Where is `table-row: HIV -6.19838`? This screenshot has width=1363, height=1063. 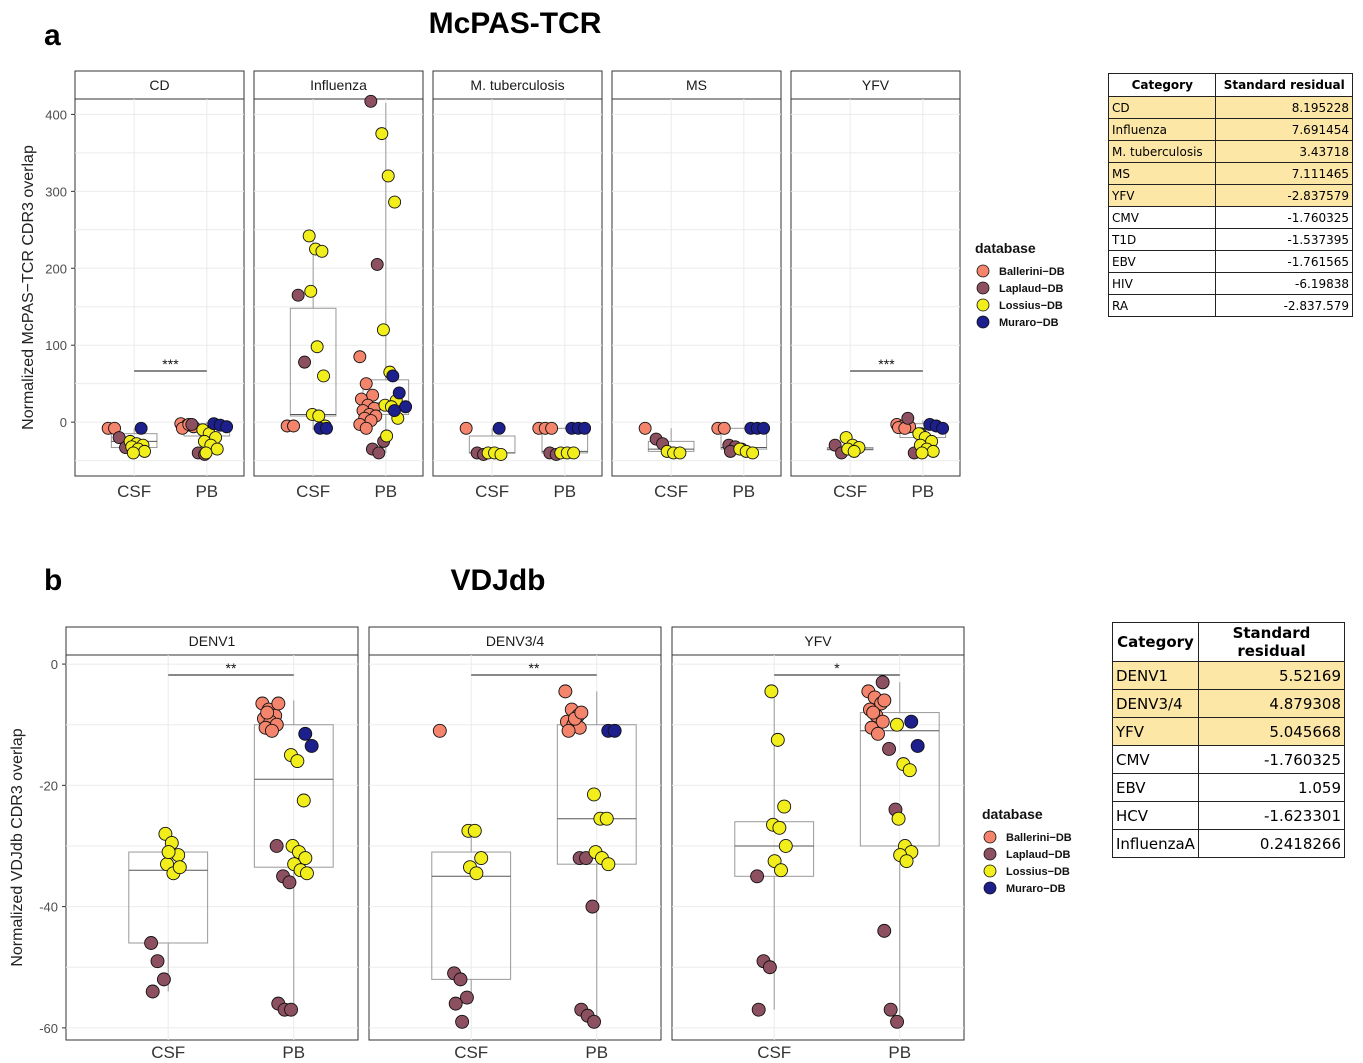 table-row: HIV -6.19838 is located at coordinates (1230, 283).